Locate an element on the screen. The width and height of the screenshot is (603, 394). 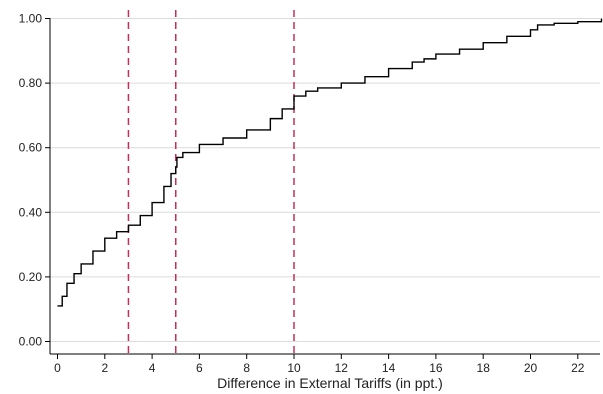
y-ticks: 0.00 0.20 0.40 0.60 0.80 1.00 is located at coordinates (34, 180).